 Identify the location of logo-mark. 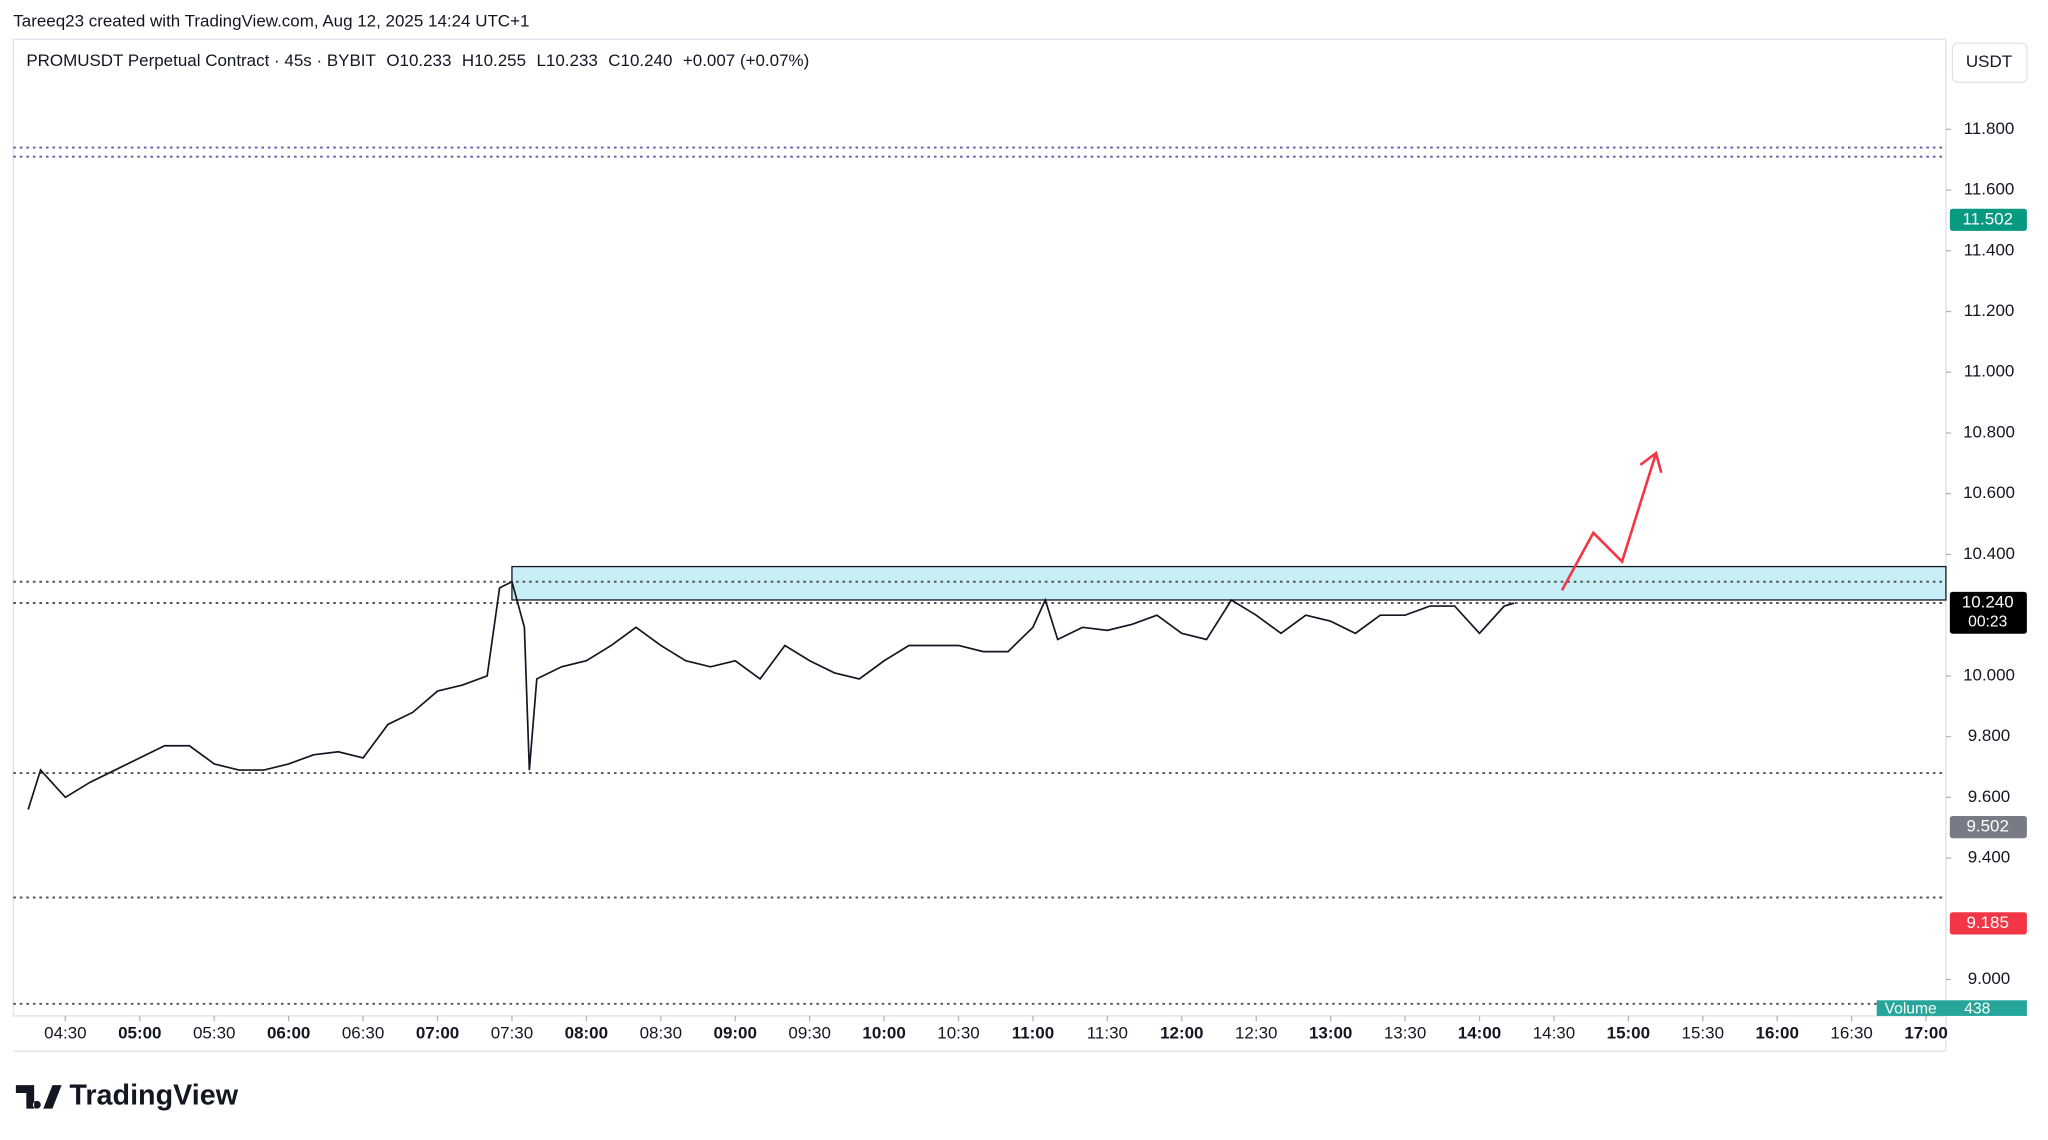
(38, 1097).